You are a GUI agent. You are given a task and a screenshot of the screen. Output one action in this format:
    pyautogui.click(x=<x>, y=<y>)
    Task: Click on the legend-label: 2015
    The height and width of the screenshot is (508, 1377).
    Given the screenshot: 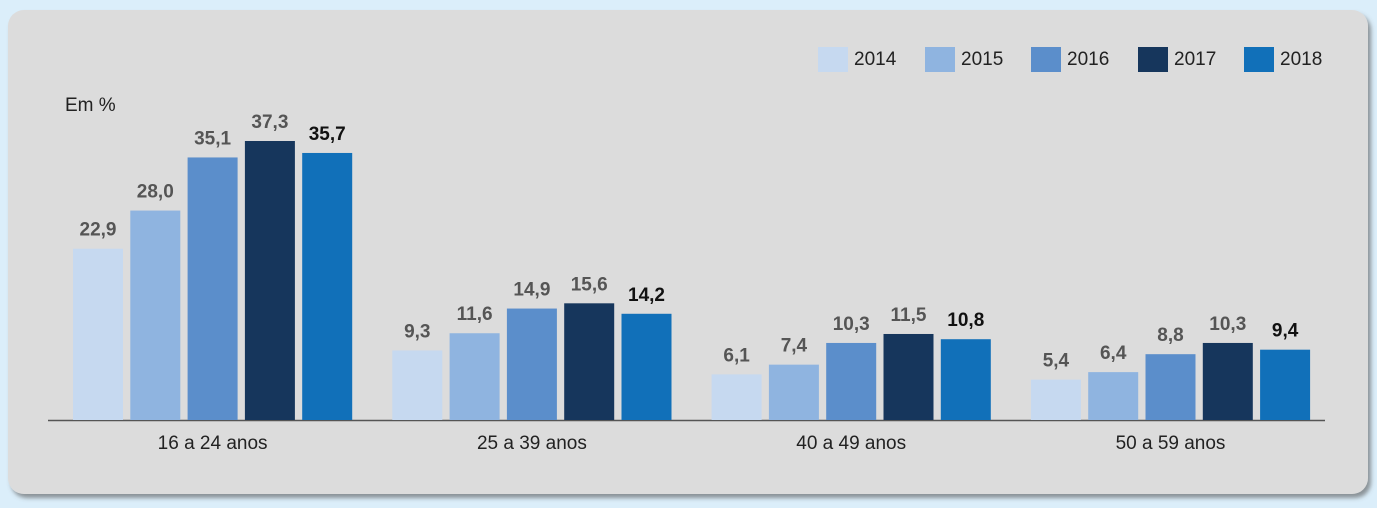 What is the action you would take?
    pyautogui.click(x=982, y=59)
    